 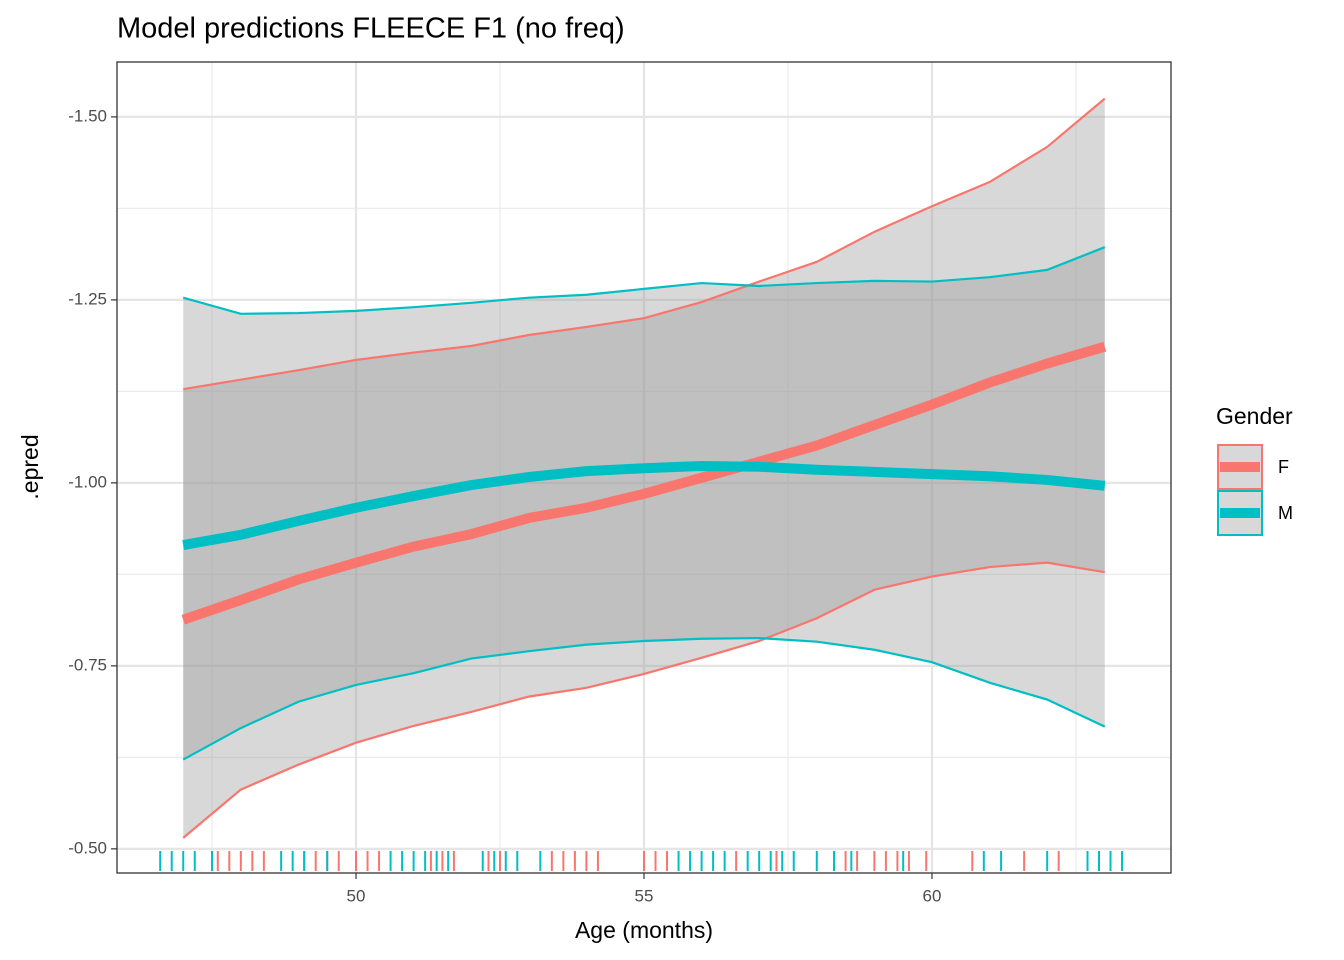 What do you see at coordinates (30, 466) in the screenshot?
I see `y-axis-title: .epred` at bounding box center [30, 466].